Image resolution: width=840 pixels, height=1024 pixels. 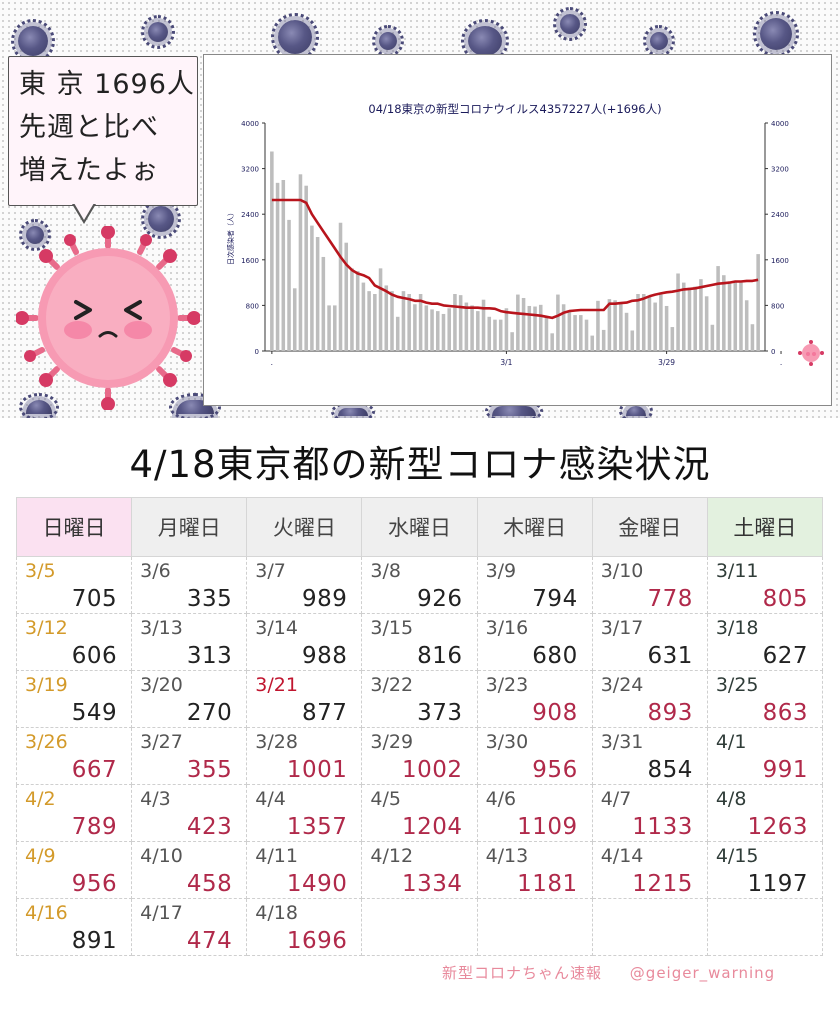 What do you see at coordinates (276, 913) in the screenshot?
I see `cell-date: 4/18` at bounding box center [276, 913].